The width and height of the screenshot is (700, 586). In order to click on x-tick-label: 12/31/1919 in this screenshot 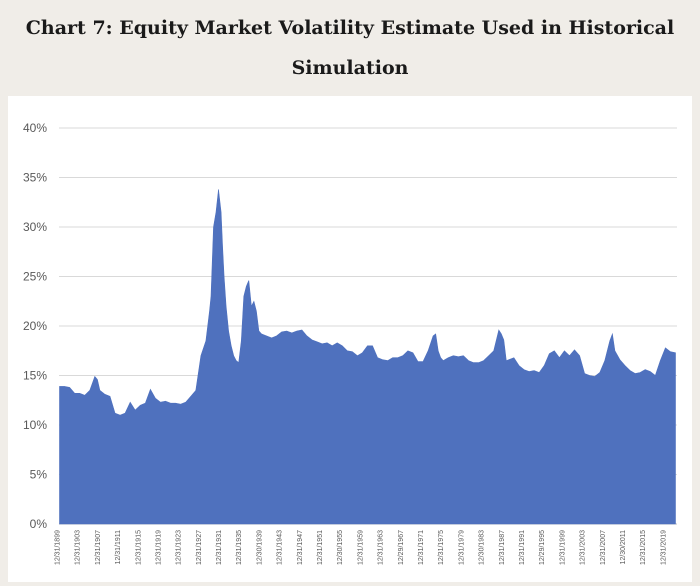, I will do `click(159, 547)`.